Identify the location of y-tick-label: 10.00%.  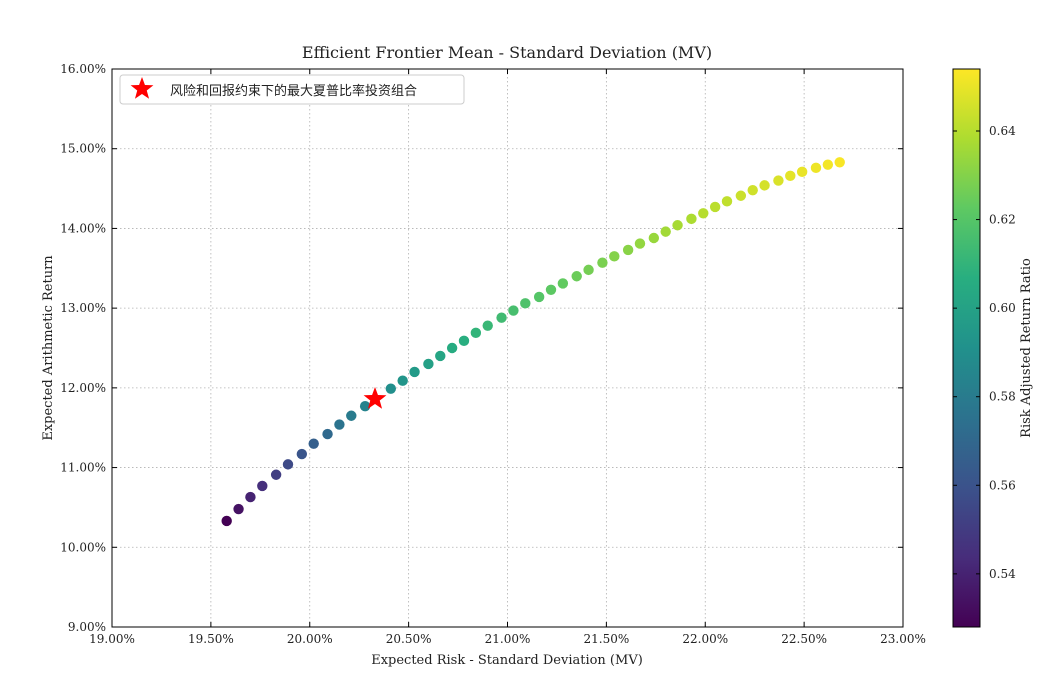
(83, 547).